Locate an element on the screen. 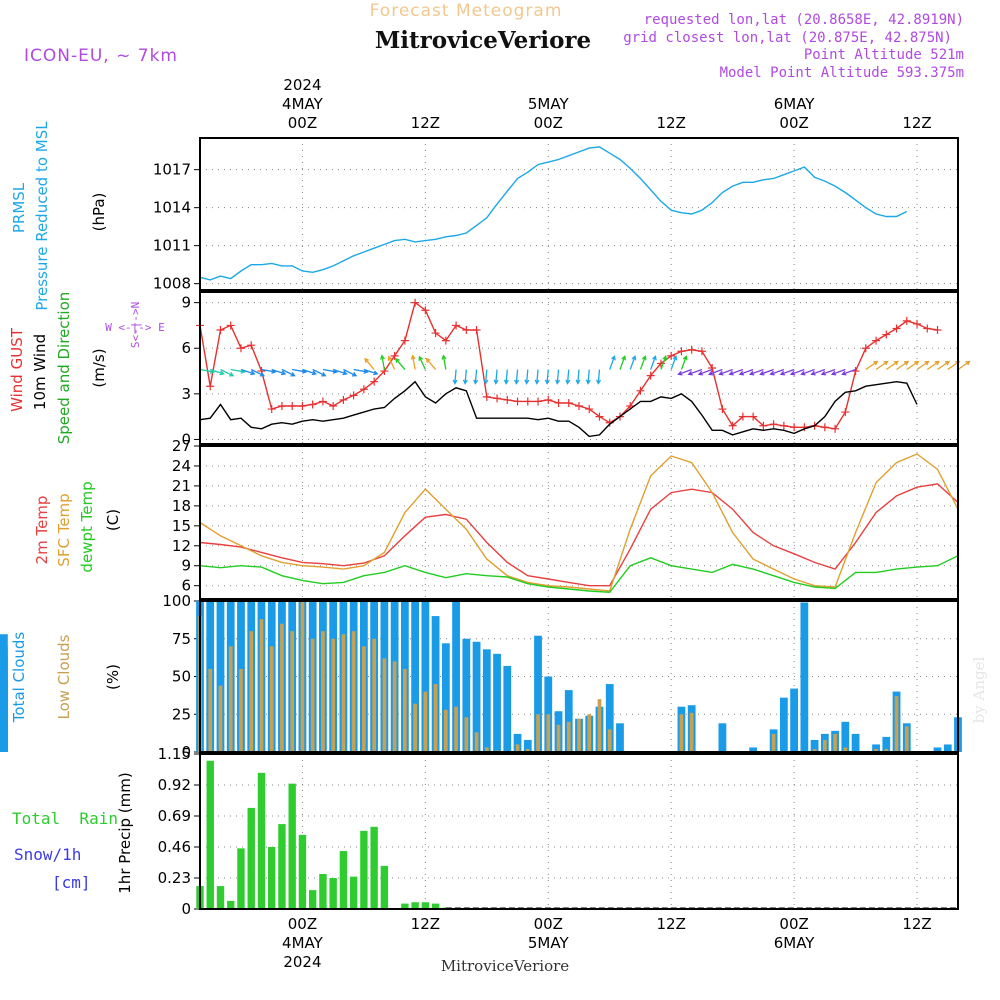 Image resolution: width=1000 pixels, height=1000 pixels. time-label: 5MAY is located at coordinates (549, 104).